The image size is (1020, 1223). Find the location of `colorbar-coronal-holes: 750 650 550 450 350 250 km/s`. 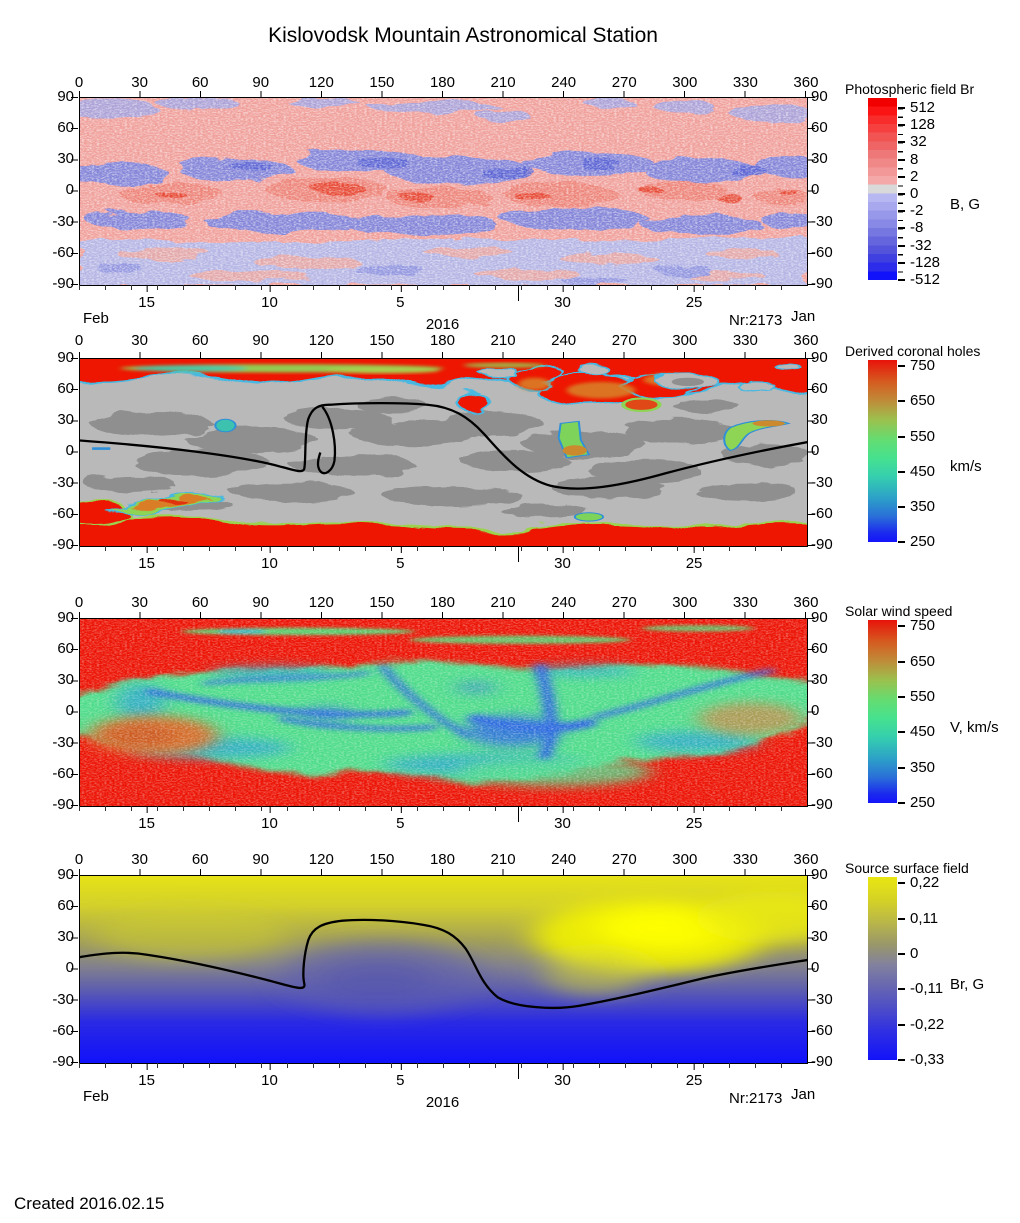

colorbar-coronal-holes: 750 650 550 450 350 250 km/s is located at coordinates (943, 454).